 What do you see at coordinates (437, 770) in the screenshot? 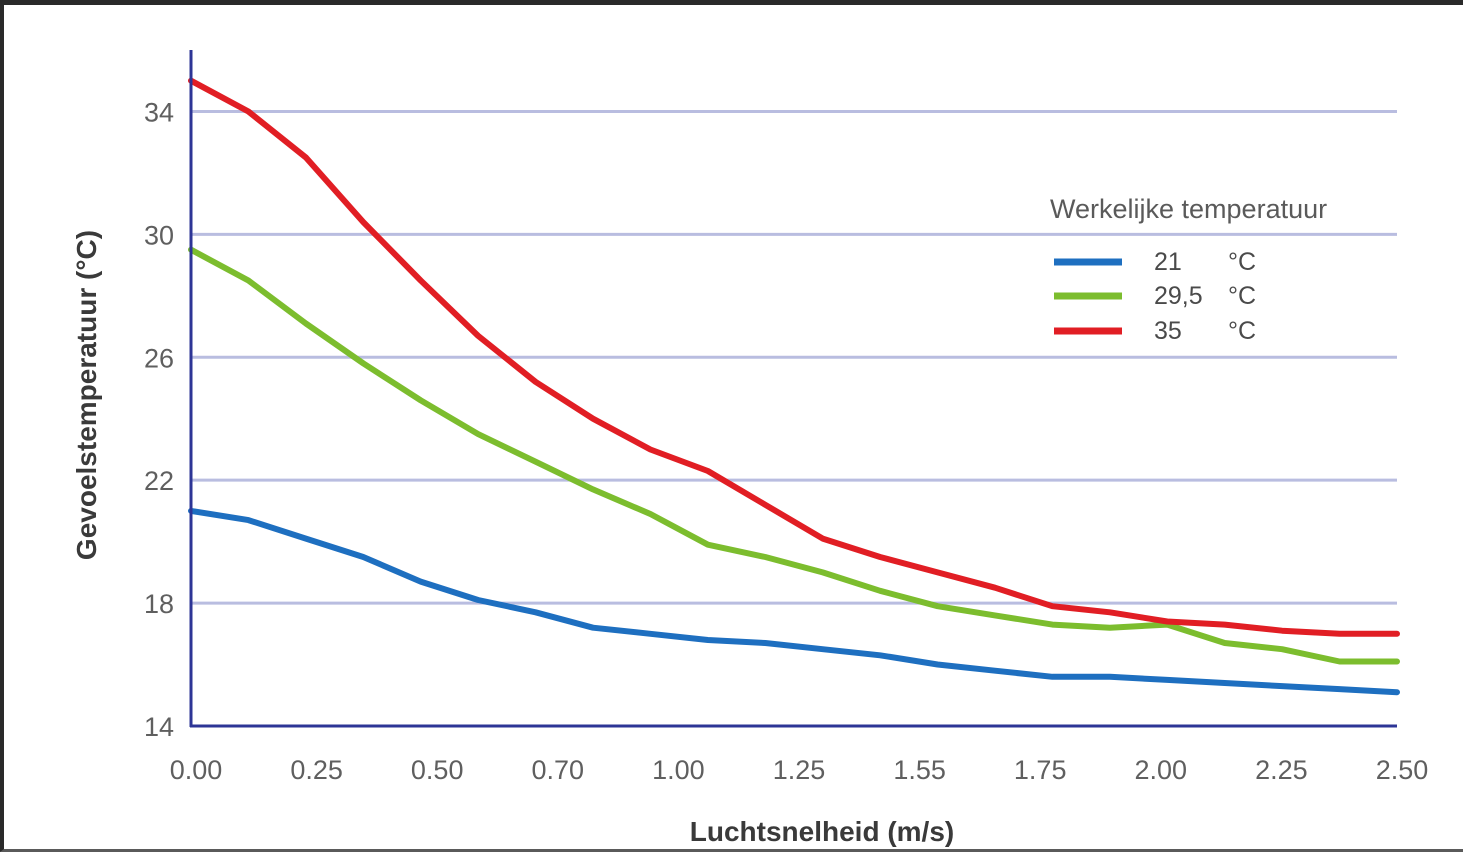
I see `x-tick-label-2: 0.50` at bounding box center [437, 770].